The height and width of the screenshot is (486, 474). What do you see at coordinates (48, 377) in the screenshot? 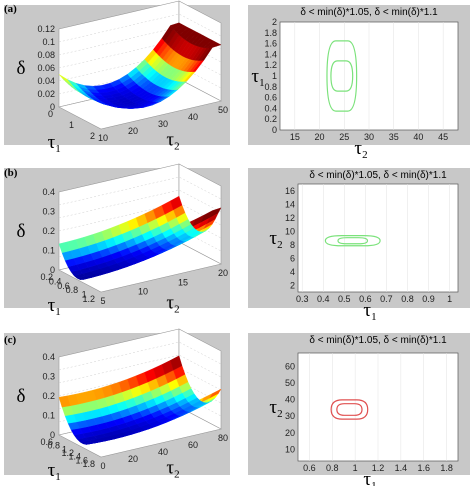
I see `z-tick-label: 0.3` at bounding box center [48, 377].